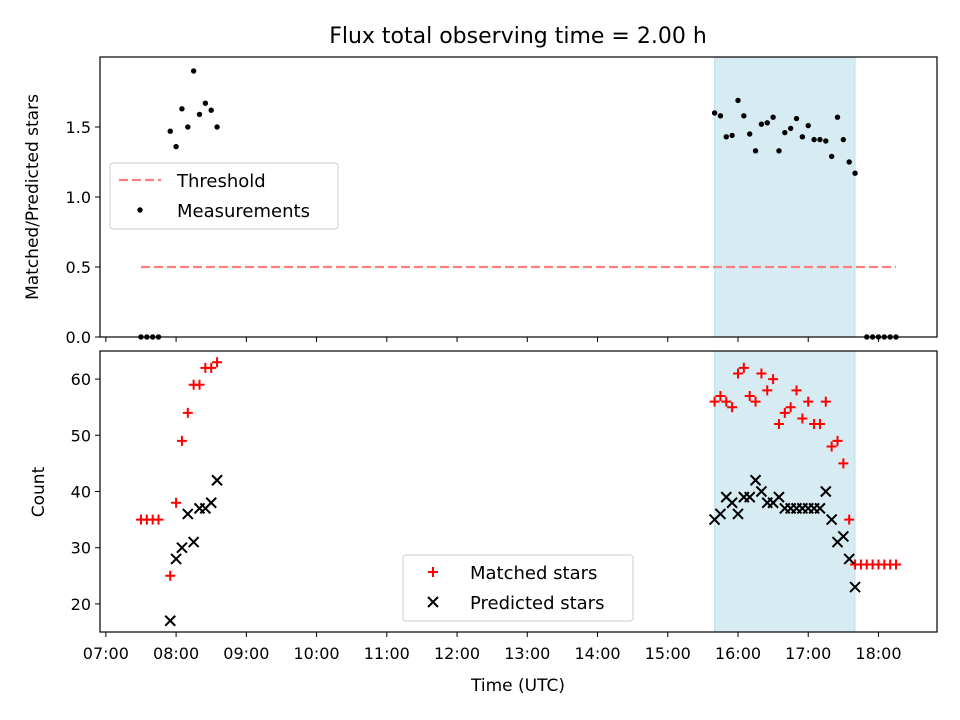 The image size is (960, 720). I want to click on top-y-tick-label: 0.5, so click(78, 267).